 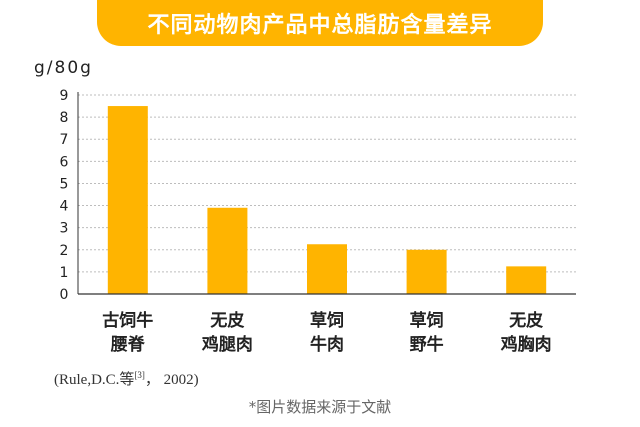 I want to click on y-tick-label: 8, so click(x=64, y=118).